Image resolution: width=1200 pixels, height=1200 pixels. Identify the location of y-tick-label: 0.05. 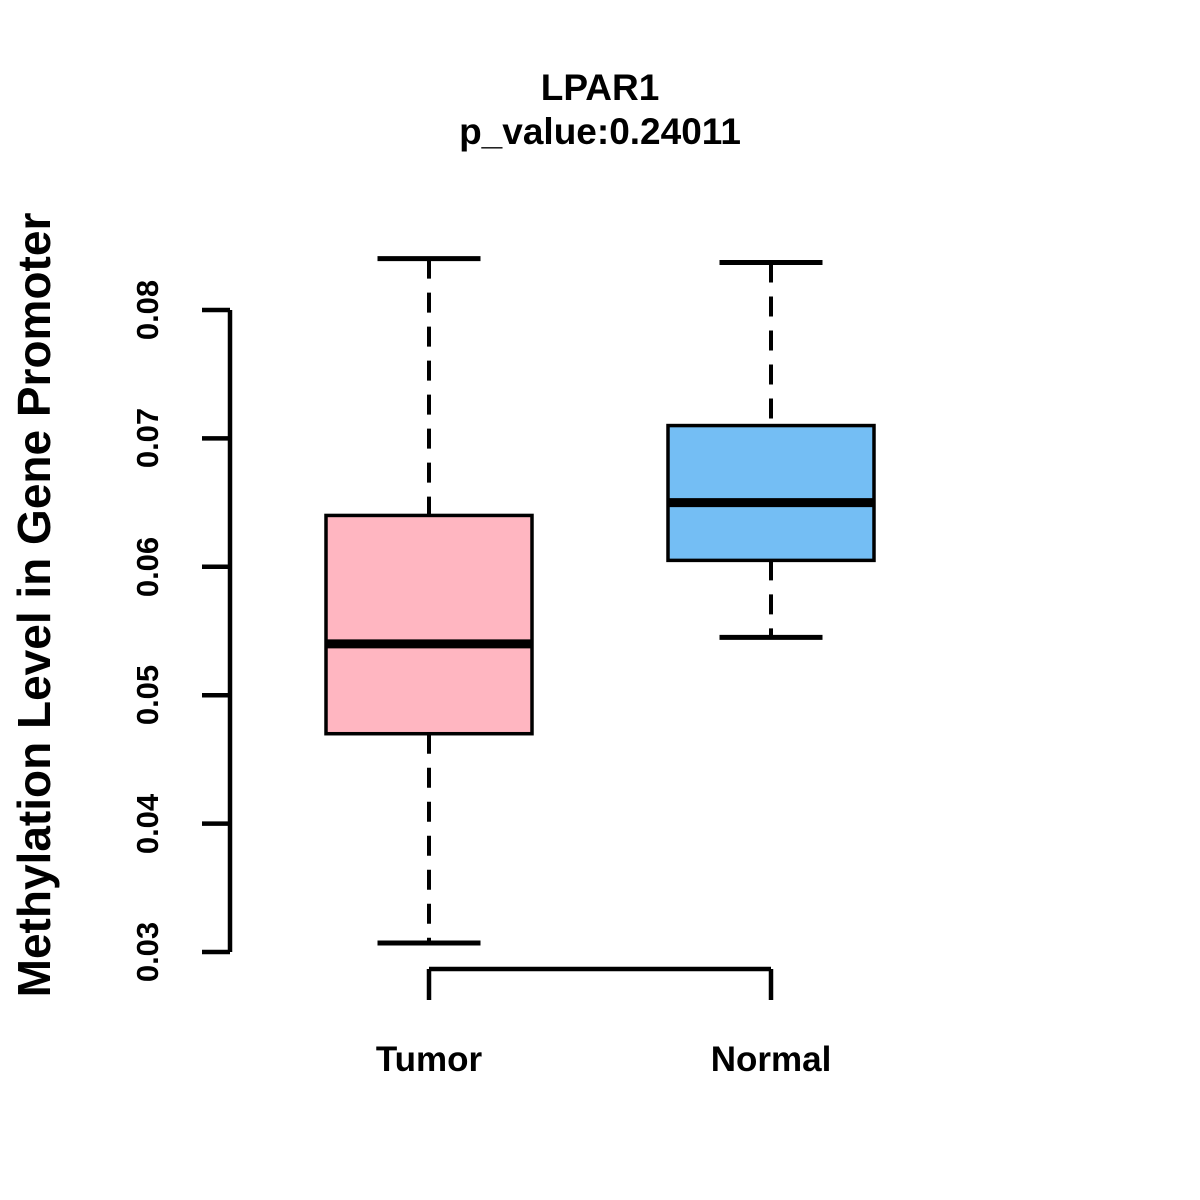
(147, 695).